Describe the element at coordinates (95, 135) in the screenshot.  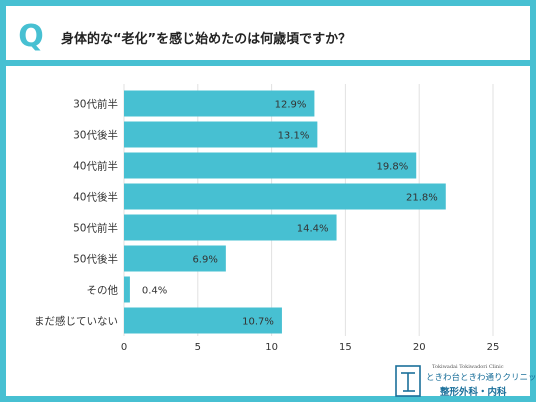
I see `category-label: 30代後半` at that location.